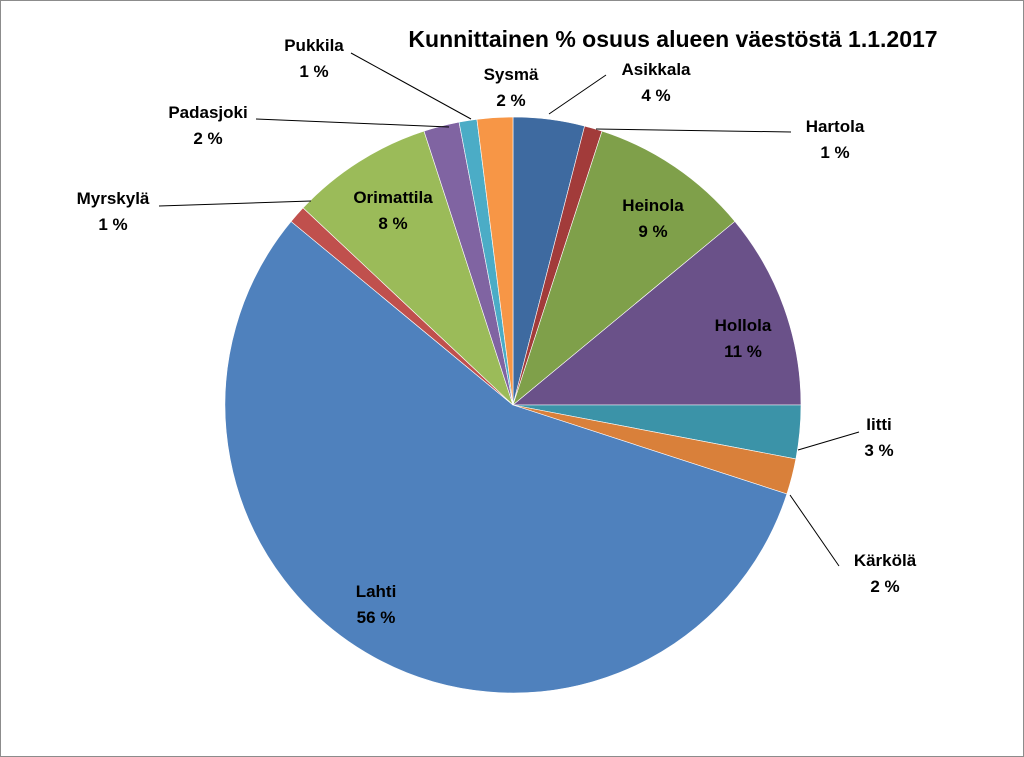  I want to click on slice-name-label: Lahti, so click(376, 591).